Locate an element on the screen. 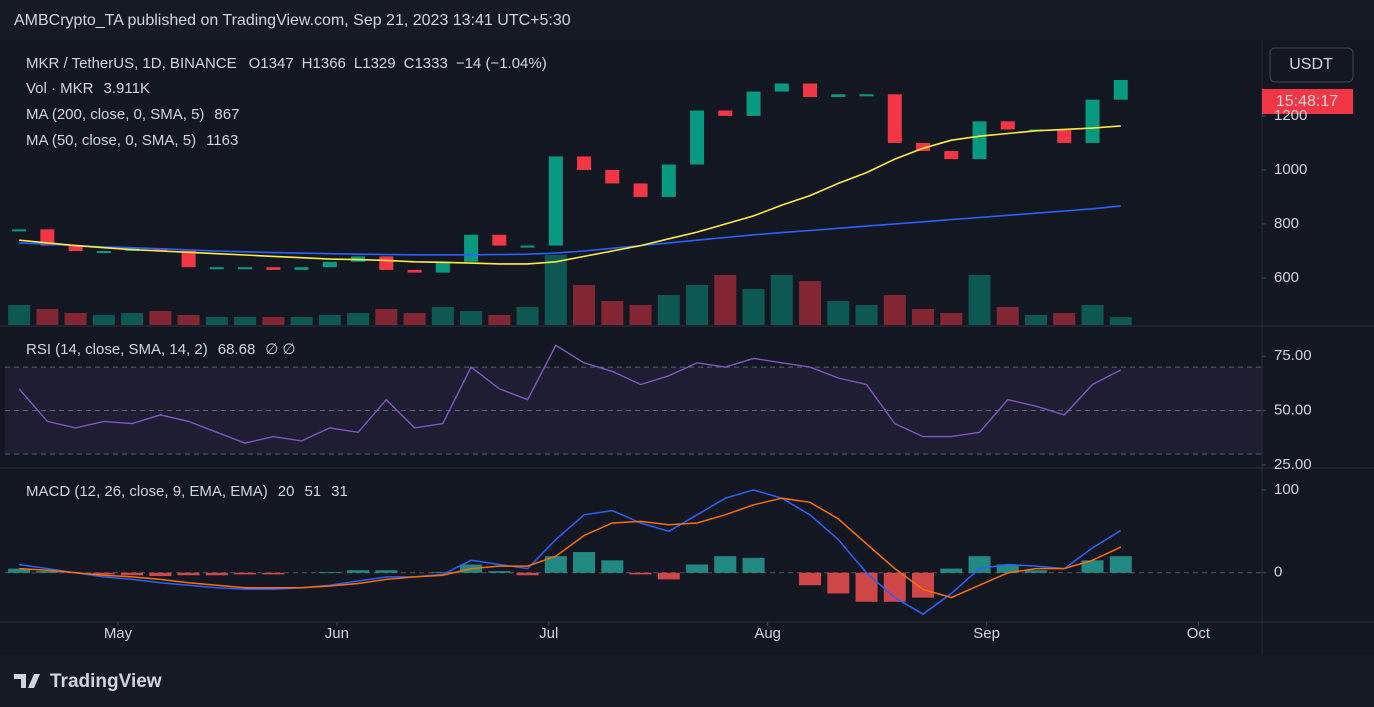 This screenshot has width=1374, height=707. currency: USDT is located at coordinates (1311, 64).